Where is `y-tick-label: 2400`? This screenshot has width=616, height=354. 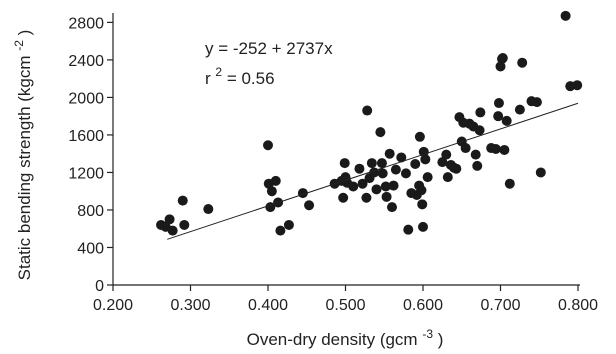
y-tick-label: 2400 is located at coordinates (86, 61).